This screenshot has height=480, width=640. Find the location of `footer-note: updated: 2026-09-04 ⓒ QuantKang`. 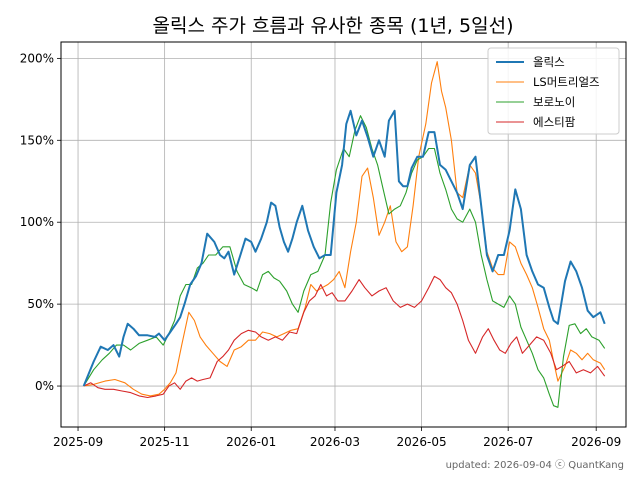

footer-note: updated: 2026-09-04 ⓒ QuantKang is located at coordinates (535, 465).